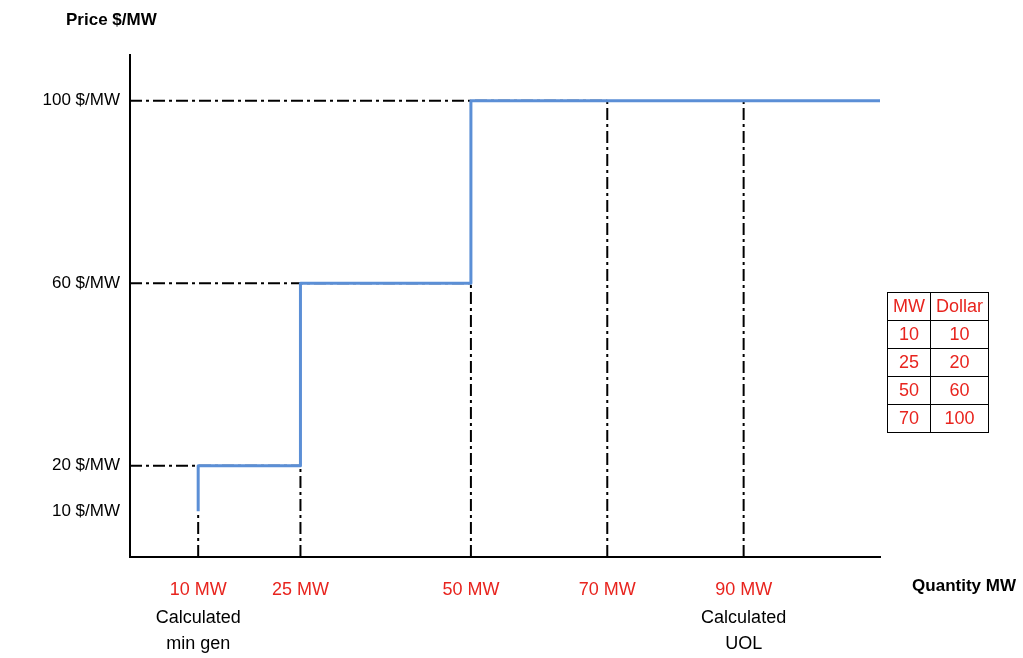 The width and height of the screenshot is (1023, 658). I want to click on annotation: Calculated UOL, so click(744, 630).